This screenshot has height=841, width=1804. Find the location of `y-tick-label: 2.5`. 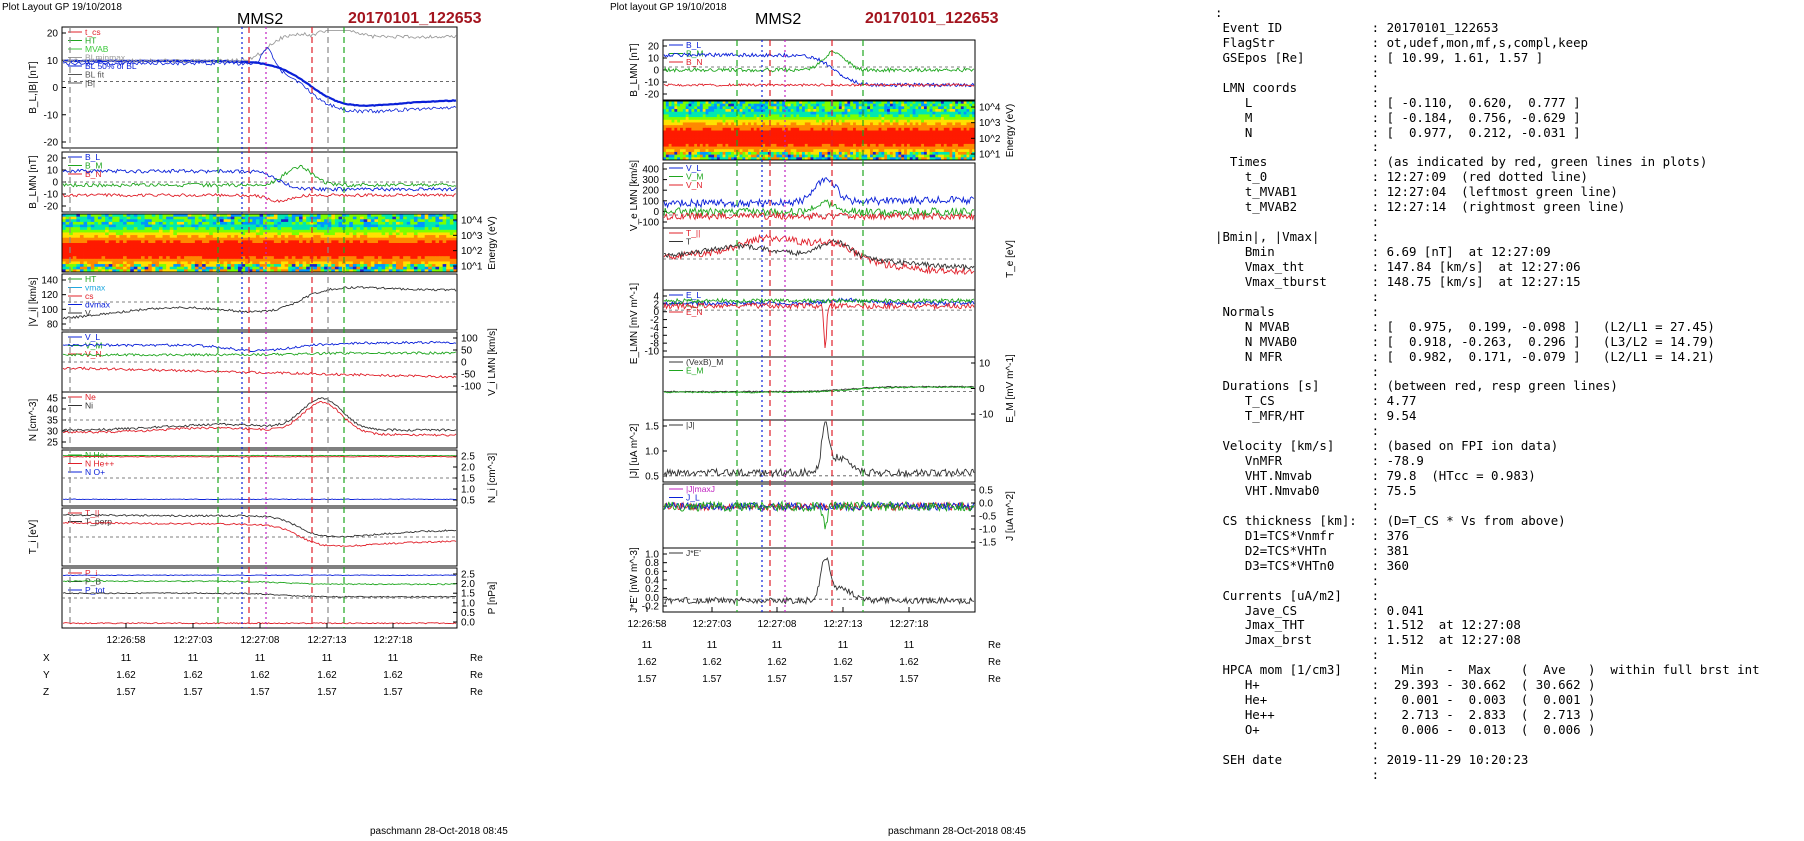

y-tick-label: 2.5 is located at coordinates (468, 575).